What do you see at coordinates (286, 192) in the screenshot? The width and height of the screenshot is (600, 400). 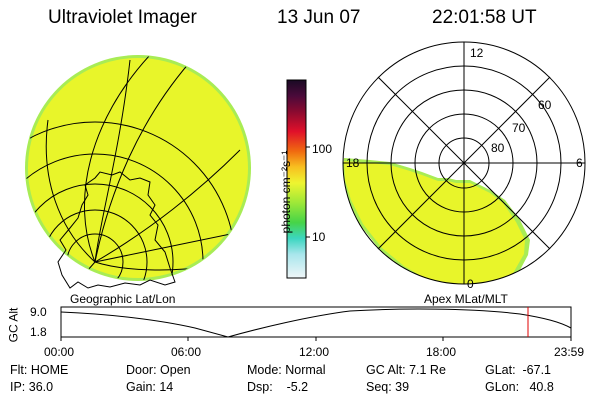 I see `colorbar-unit-label: photon cm⁻²s⁻¹` at bounding box center [286, 192].